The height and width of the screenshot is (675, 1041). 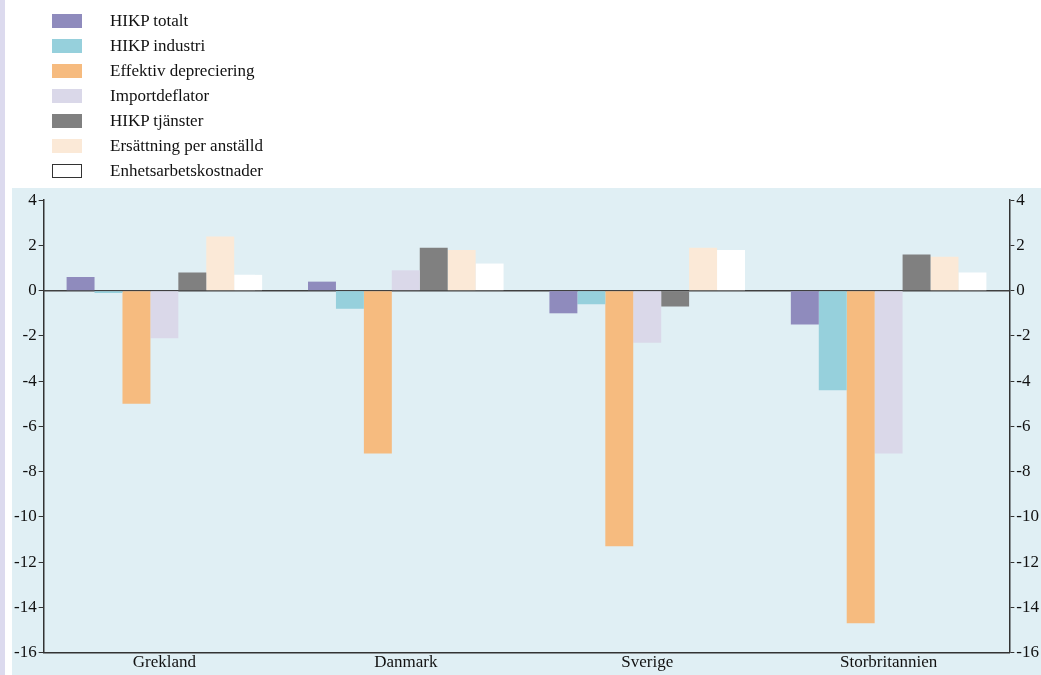 What do you see at coordinates (32, 290) in the screenshot?
I see `y-tick-label: 0` at bounding box center [32, 290].